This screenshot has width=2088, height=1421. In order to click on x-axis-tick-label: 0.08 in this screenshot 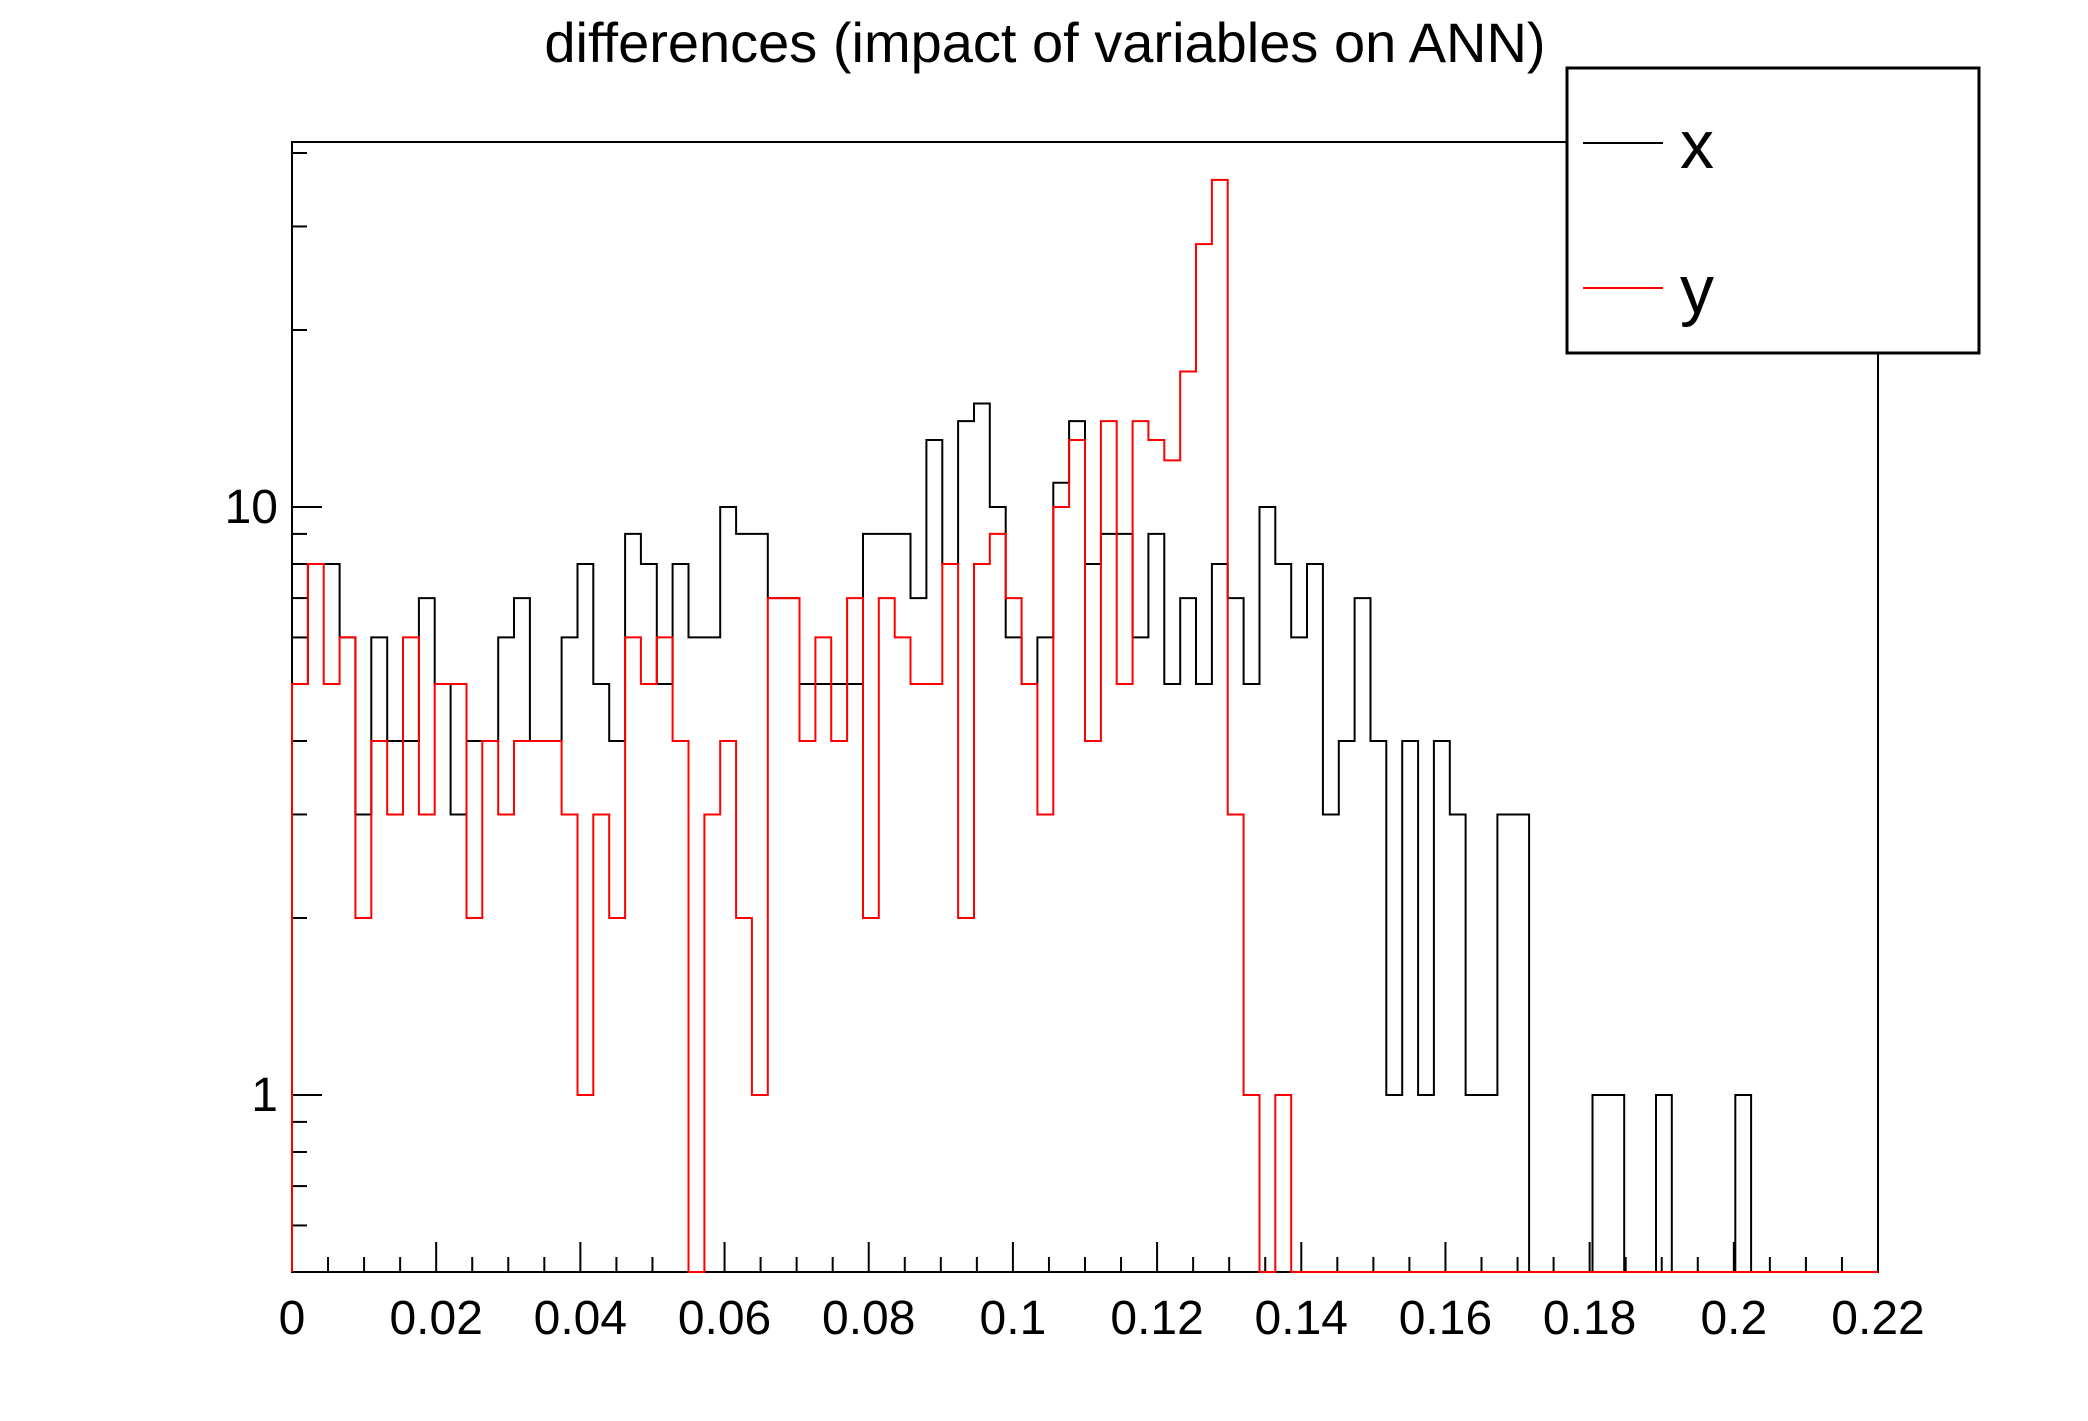, I will do `click(868, 1318)`.